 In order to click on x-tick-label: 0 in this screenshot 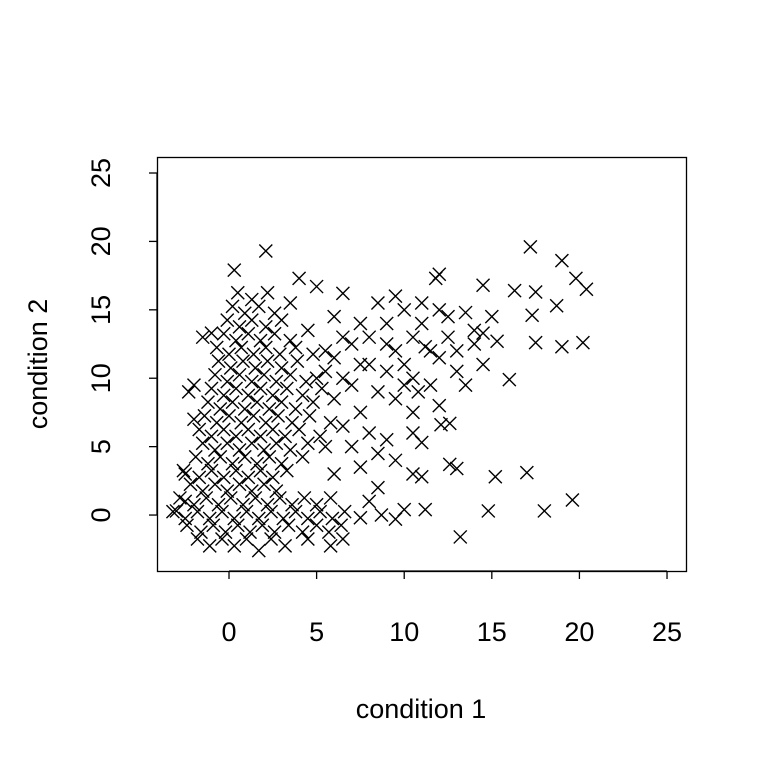, I will do `click(228, 632)`.